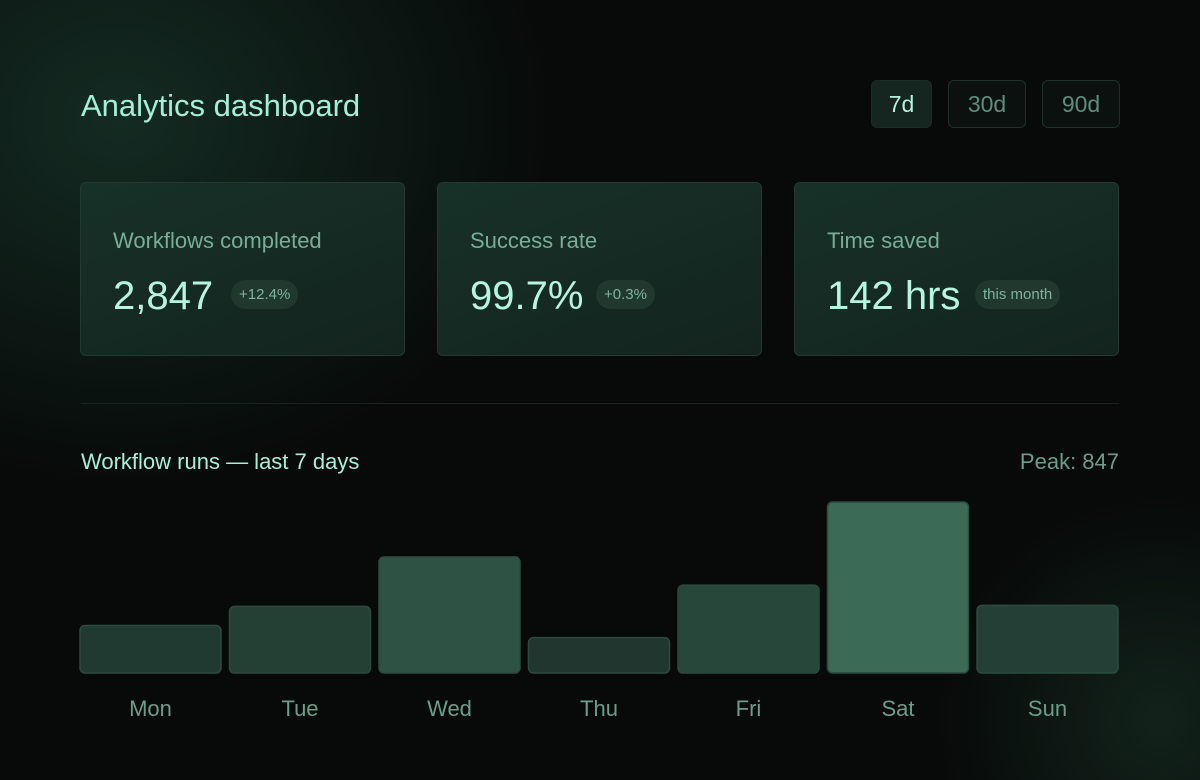 This screenshot has height=780, width=1200. What do you see at coordinates (883, 240) in the screenshot?
I see `stat-label: Time saved` at bounding box center [883, 240].